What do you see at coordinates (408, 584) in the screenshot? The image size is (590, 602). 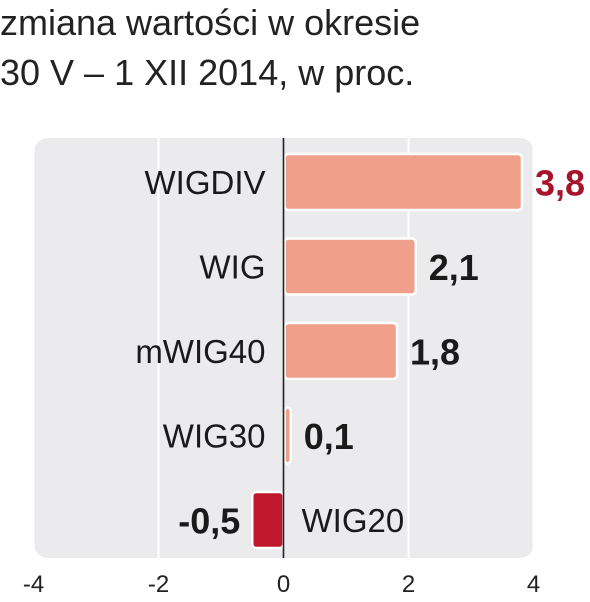 I see `x-tick-label: 2` at bounding box center [408, 584].